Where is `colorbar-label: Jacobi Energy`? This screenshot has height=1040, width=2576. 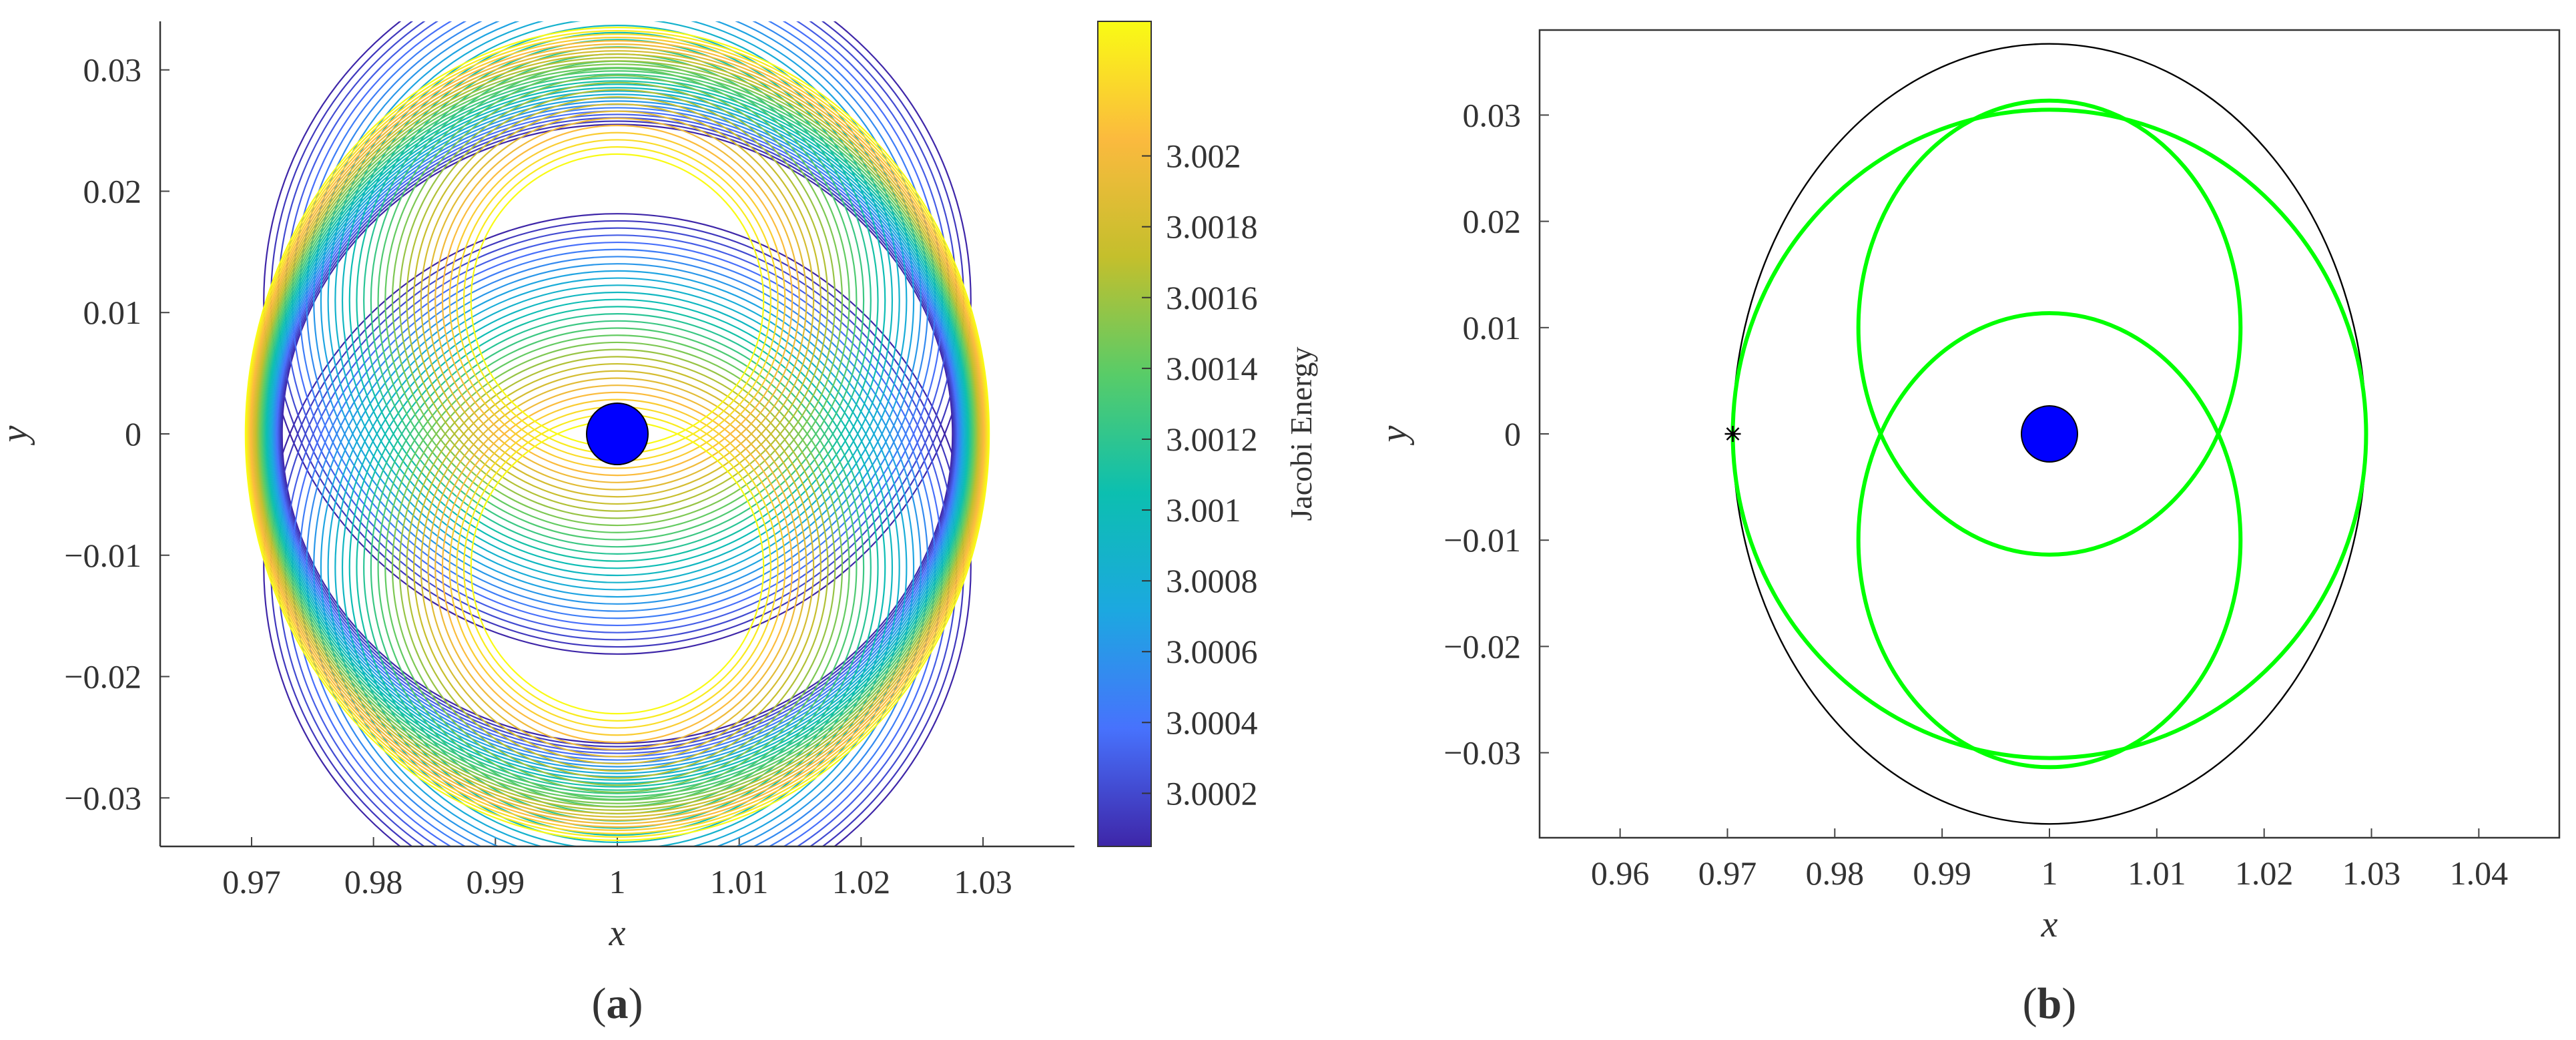
colorbar-label: Jacobi Energy is located at coordinates (1301, 433).